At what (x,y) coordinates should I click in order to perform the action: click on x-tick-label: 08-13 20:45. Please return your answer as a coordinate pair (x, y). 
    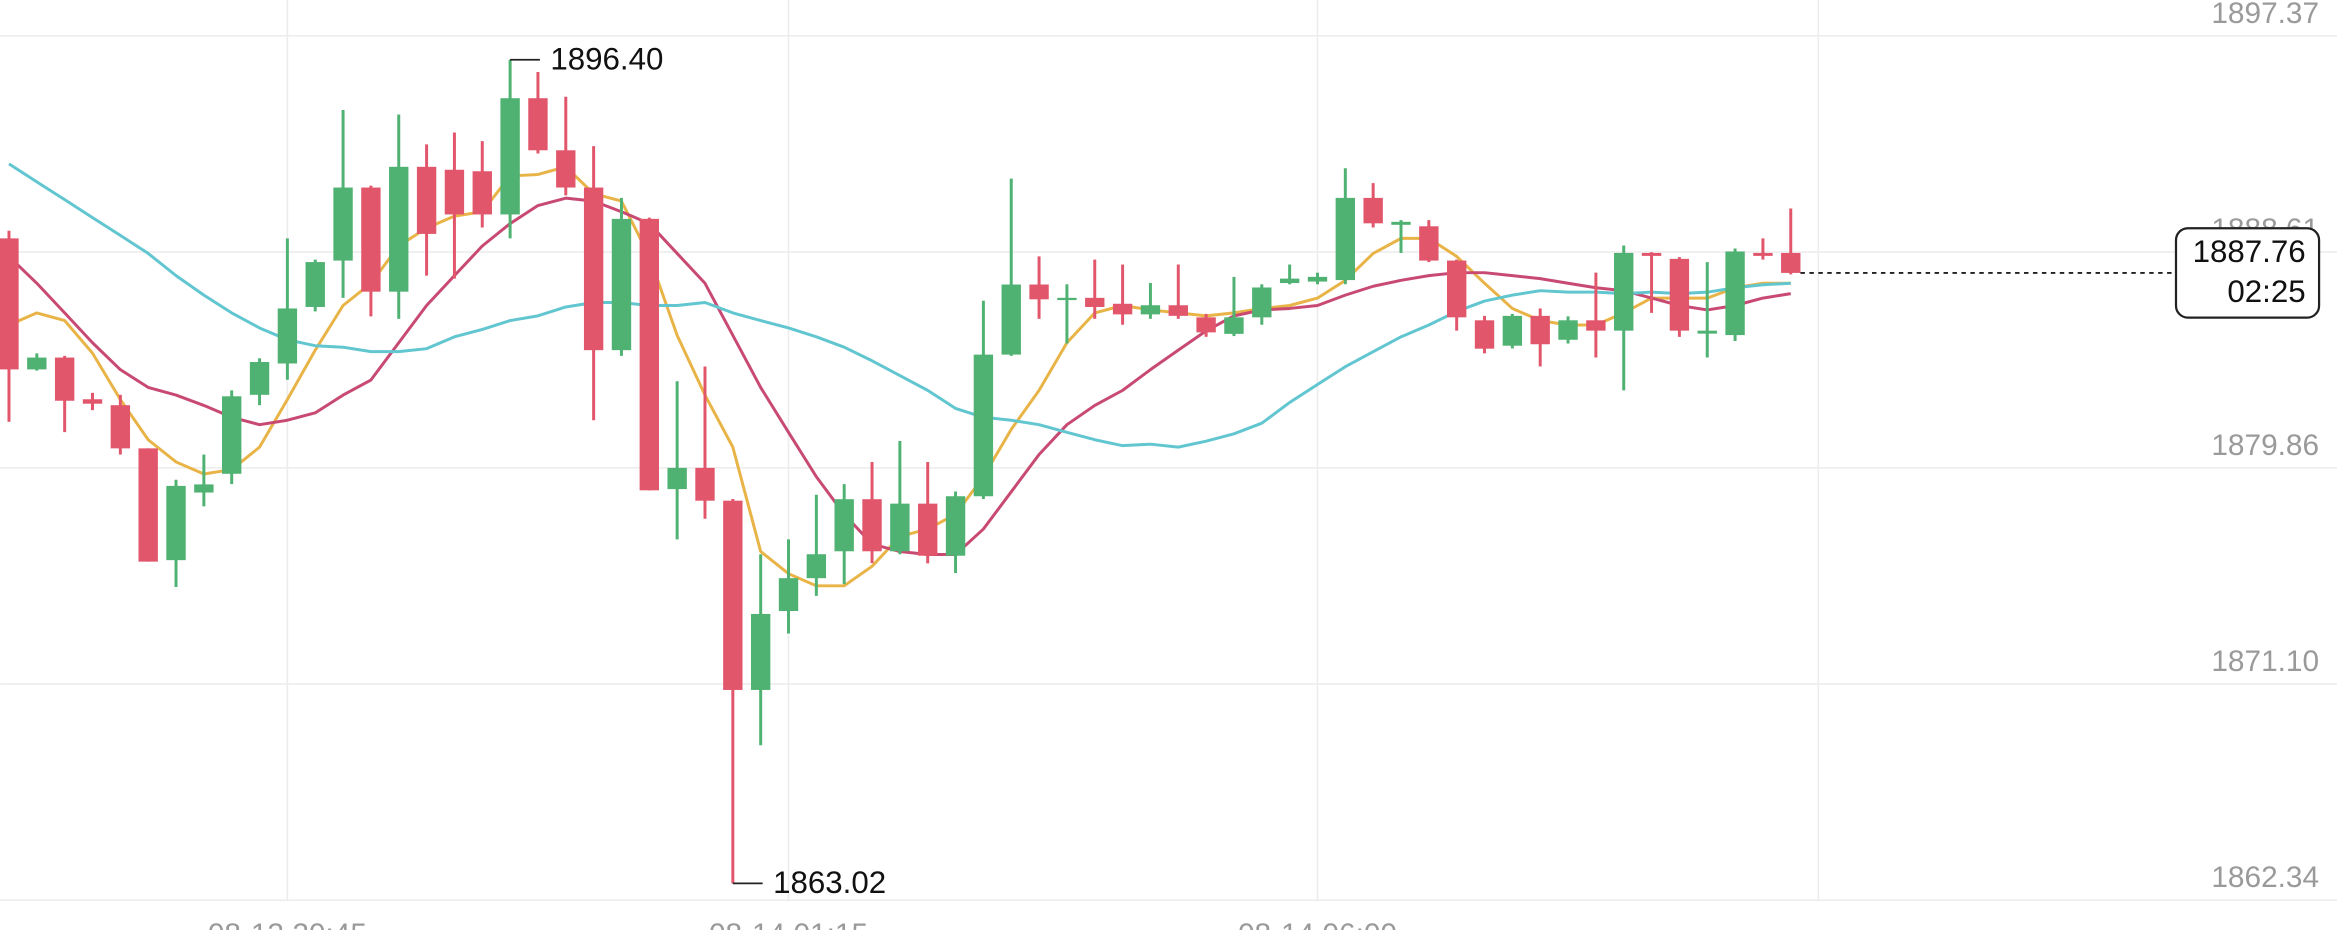
    Looking at the image, I should click on (287, 924).